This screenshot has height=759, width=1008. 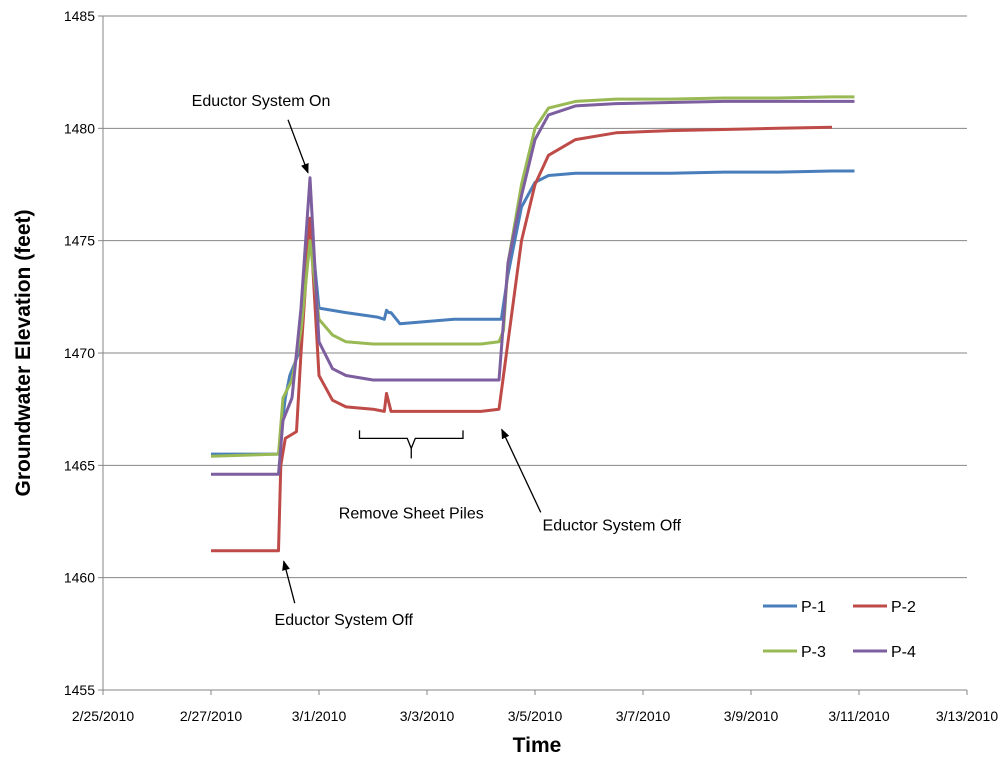 What do you see at coordinates (751, 716) in the screenshot?
I see `x-tick-label: 3/9/2010` at bounding box center [751, 716].